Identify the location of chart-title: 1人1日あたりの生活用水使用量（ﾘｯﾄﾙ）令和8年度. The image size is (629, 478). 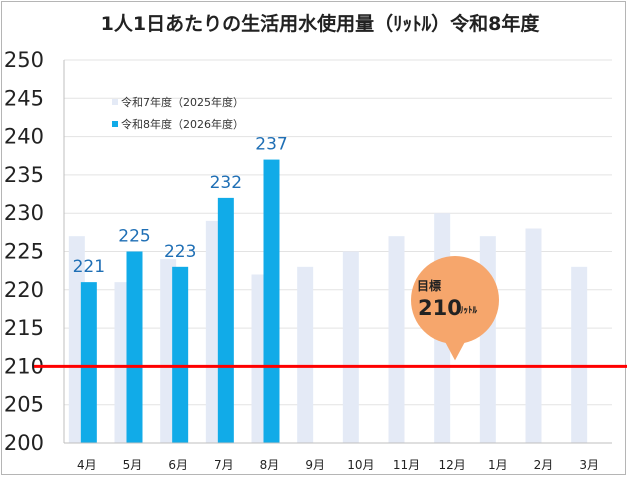
(321, 23).